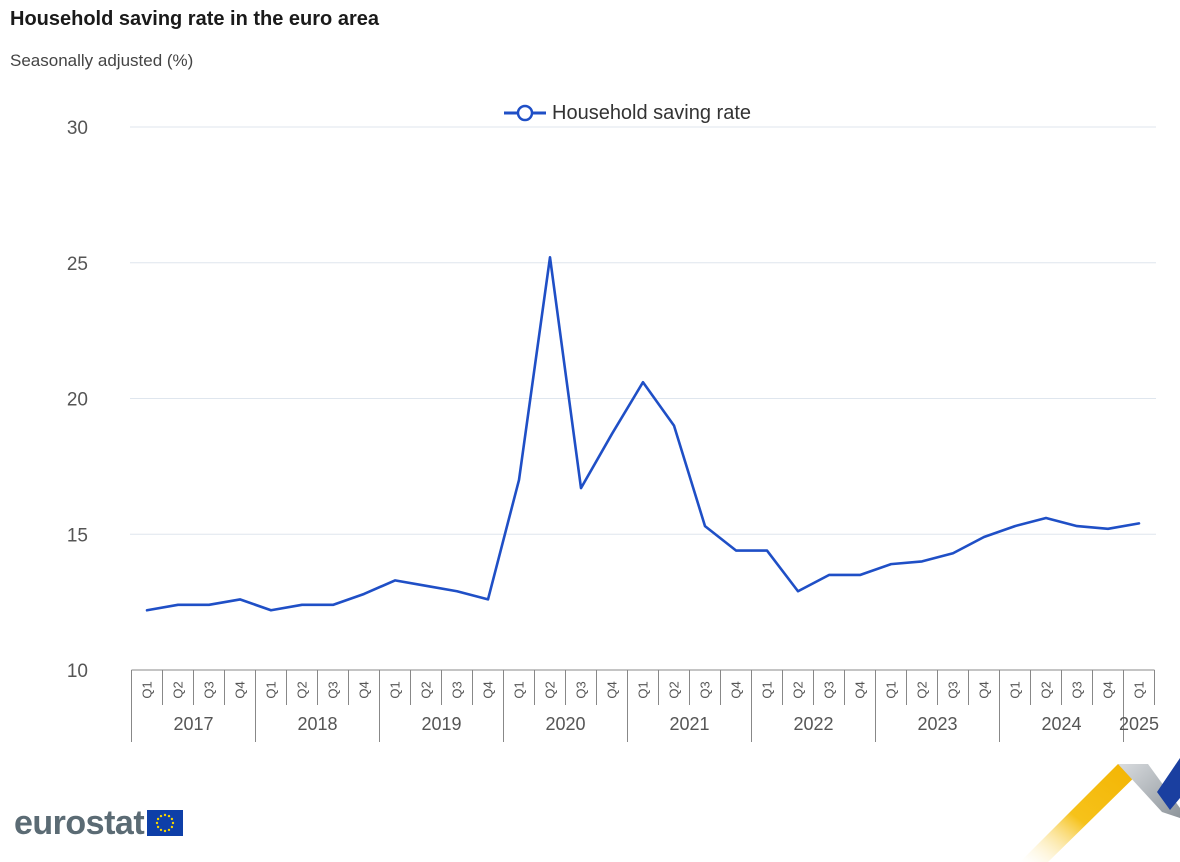 The width and height of the screenshot is (1180, 862). What do you see at coordinates (77, 128) in the screenshot?
I see `y-tick-label: 30` at bounding box center [77, 128].